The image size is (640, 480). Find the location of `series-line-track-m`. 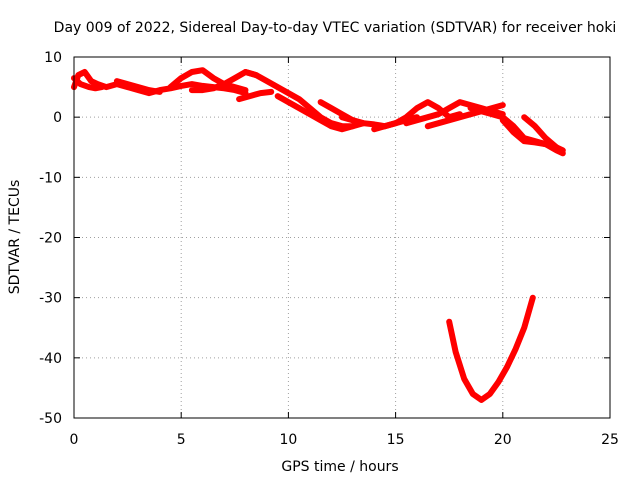

series-line-track-m is located at coordinates (465, 116).